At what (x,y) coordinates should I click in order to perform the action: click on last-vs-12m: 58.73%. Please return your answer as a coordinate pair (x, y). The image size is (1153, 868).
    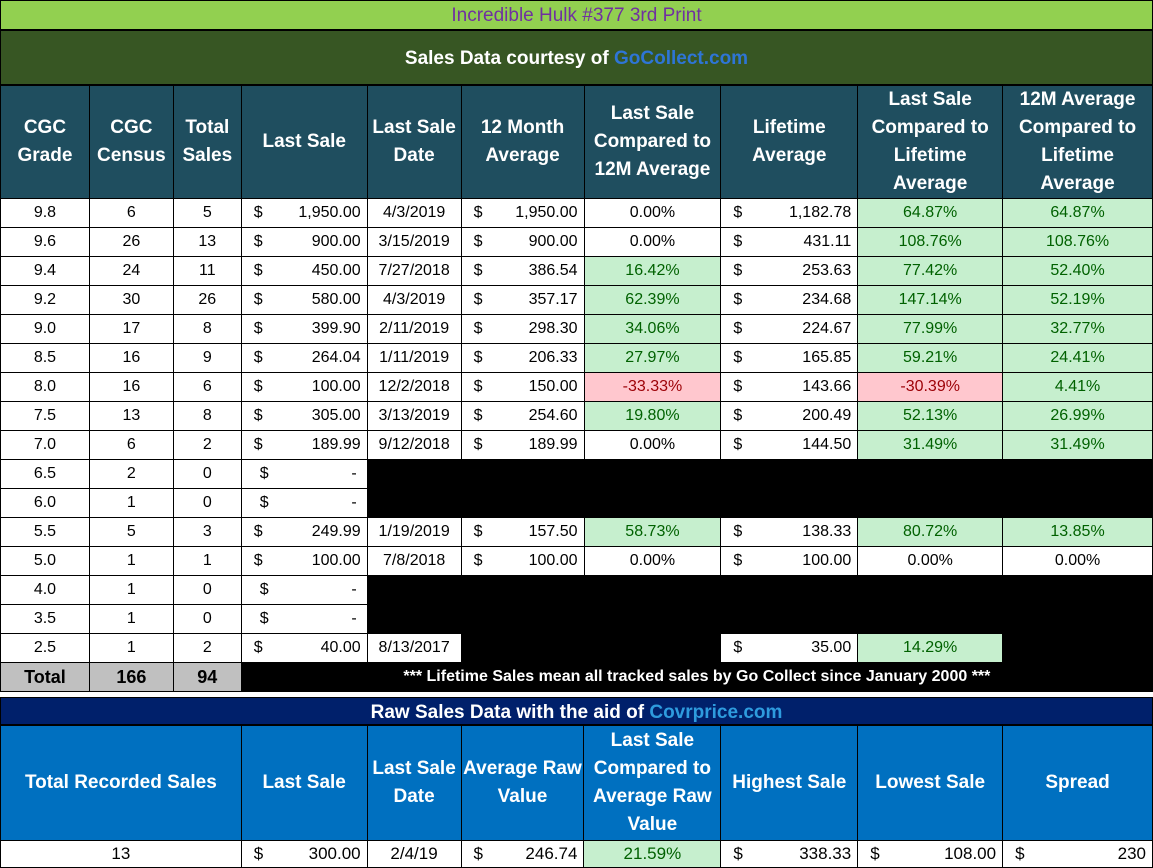
    Looking at the image, I should click on (652, 532).